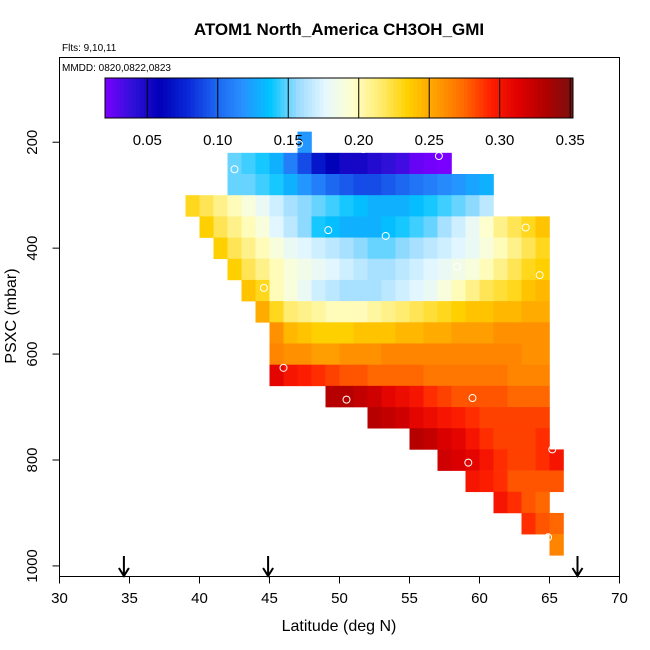 The image size is (650, 650). What do you see at coordinates (59, 598) in the screenshot?
I see `x-tick-label: 30` at bounding box center [59, 598].